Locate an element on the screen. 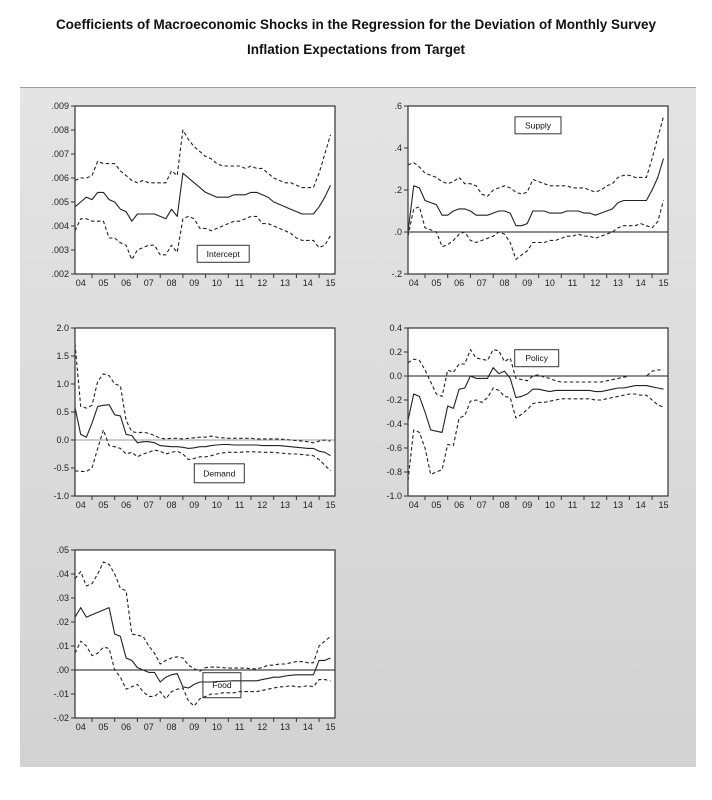 Image resolution: width=712 pixels, height=800 pixels. svg-text: .00 is located at coordinates (62, 670).